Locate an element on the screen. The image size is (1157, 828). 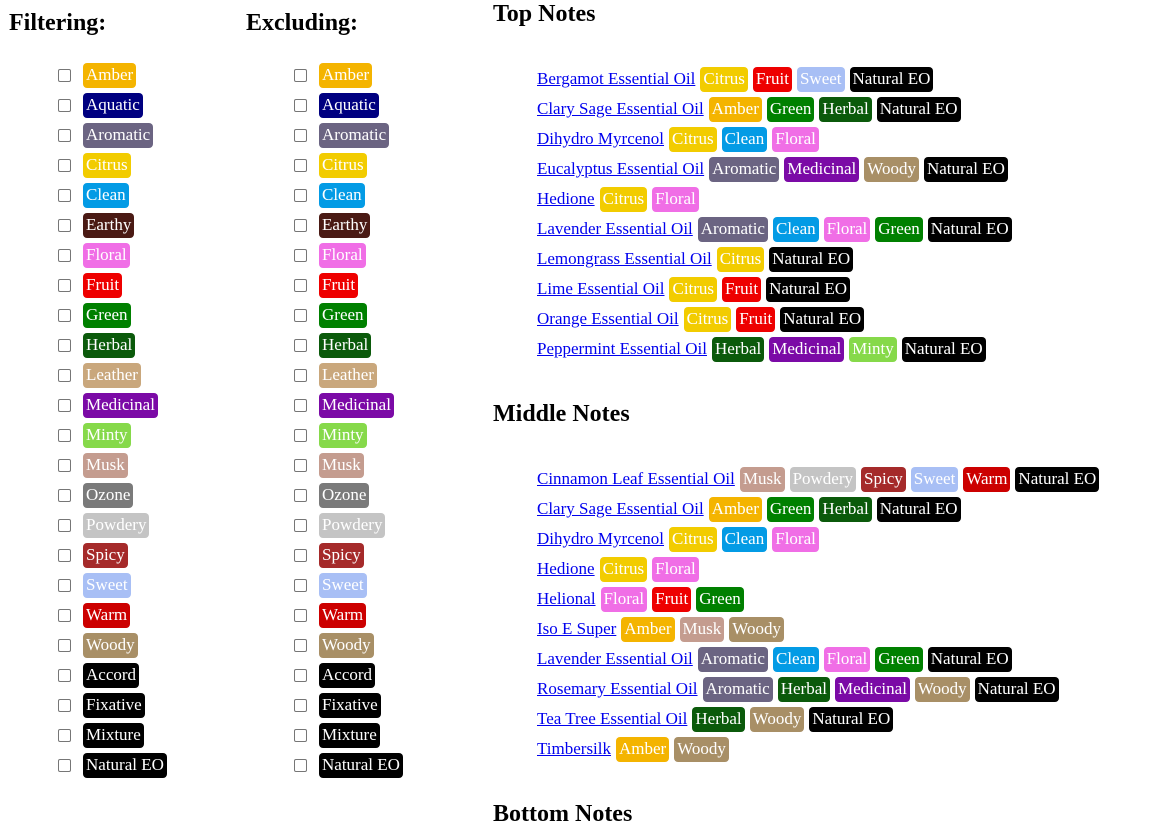
filtering-checkbox-earthy is located at coordinates (64, 225).